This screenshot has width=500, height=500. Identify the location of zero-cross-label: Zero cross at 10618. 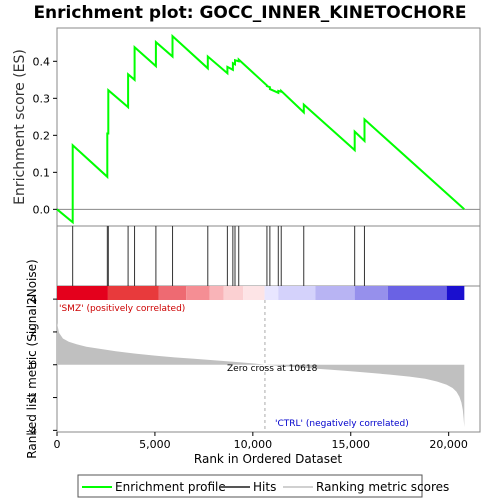
(272, 369).